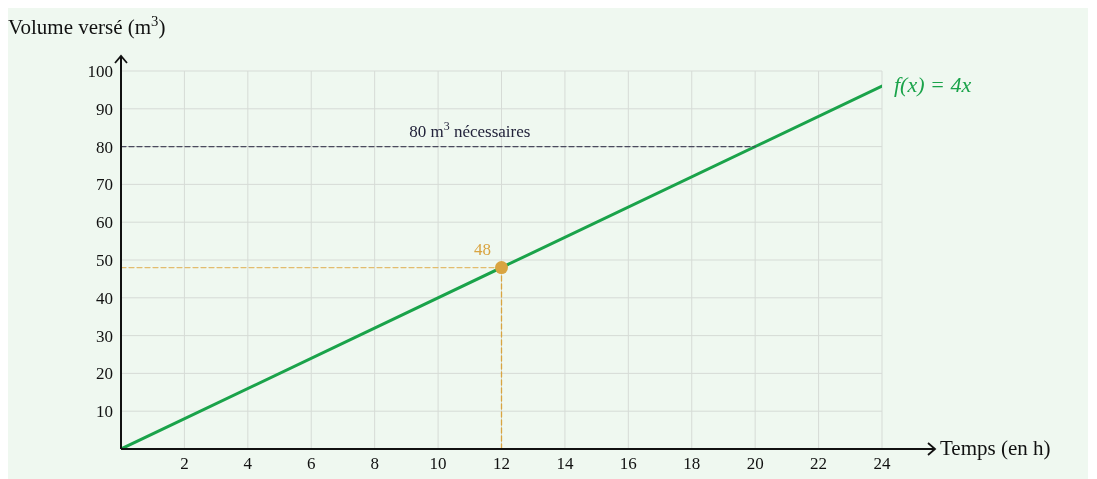 Image resolution: width=1097 pixels, height=479 pixels. What do you see at coordinates (248, 464) in the screenshot?
I see `x-tick-label: 4` at bounding box center [248, 464].